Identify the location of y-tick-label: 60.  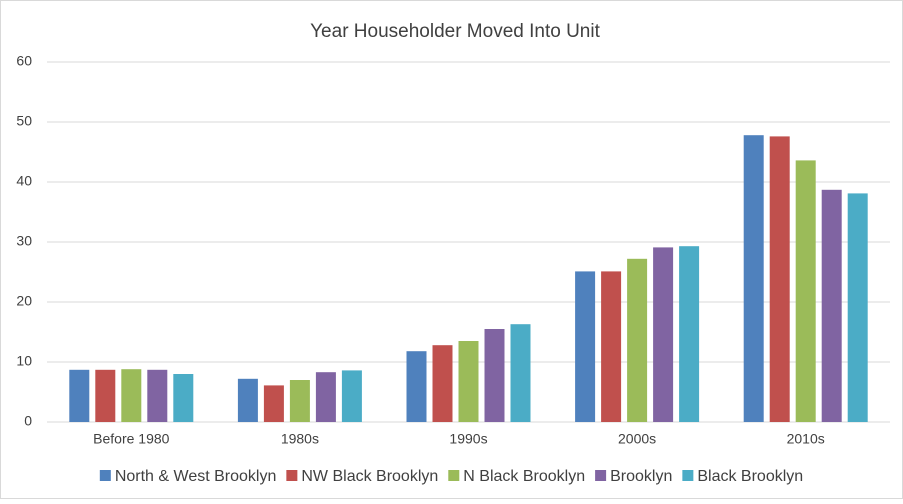
(24, 61).